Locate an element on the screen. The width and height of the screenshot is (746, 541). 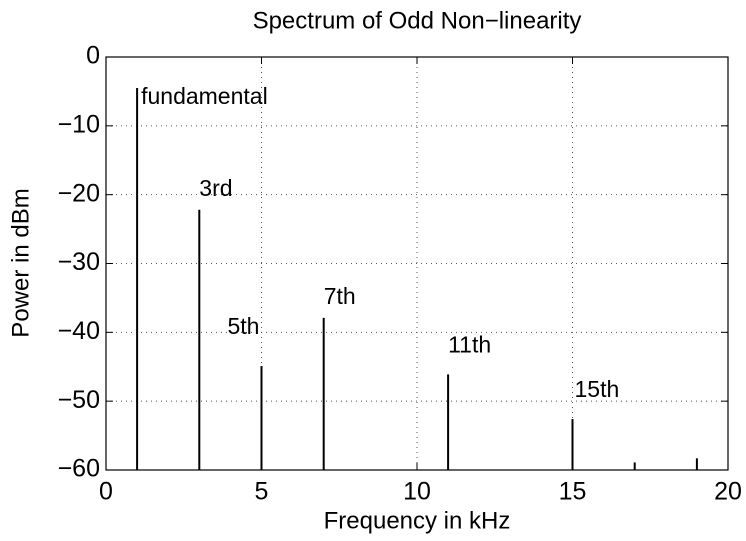
y-tick-label: 0 is located at coordinates (93, 56).